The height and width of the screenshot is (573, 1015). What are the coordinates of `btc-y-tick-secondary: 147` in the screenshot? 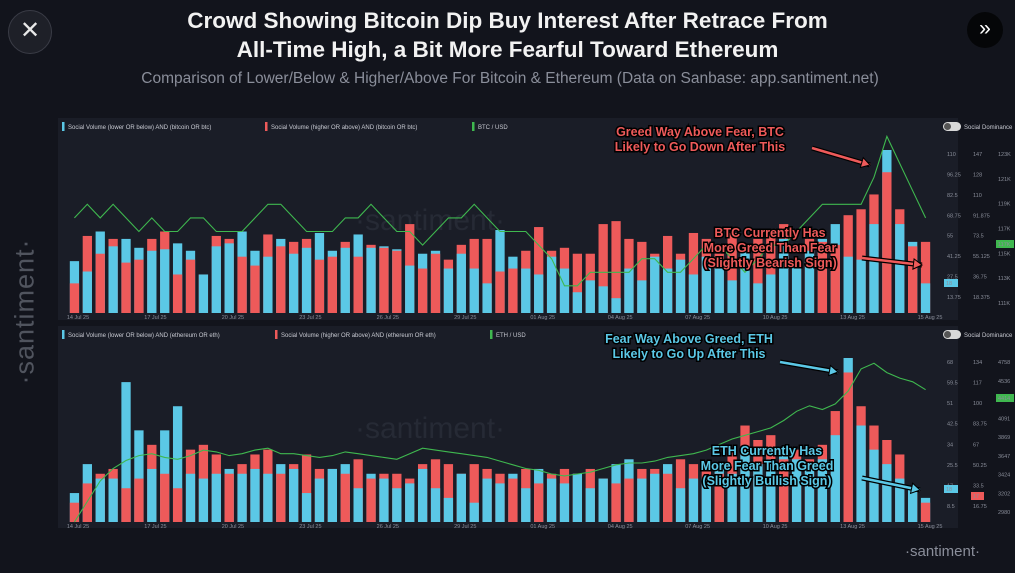 It's located at (977, 155).